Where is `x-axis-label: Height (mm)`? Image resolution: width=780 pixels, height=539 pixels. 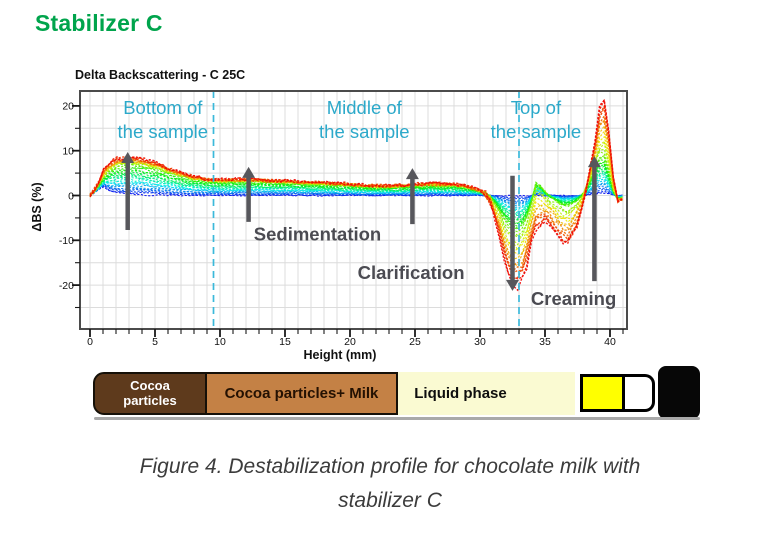
x-axis-label: Height (mm) is located at coordinates (340, 355).